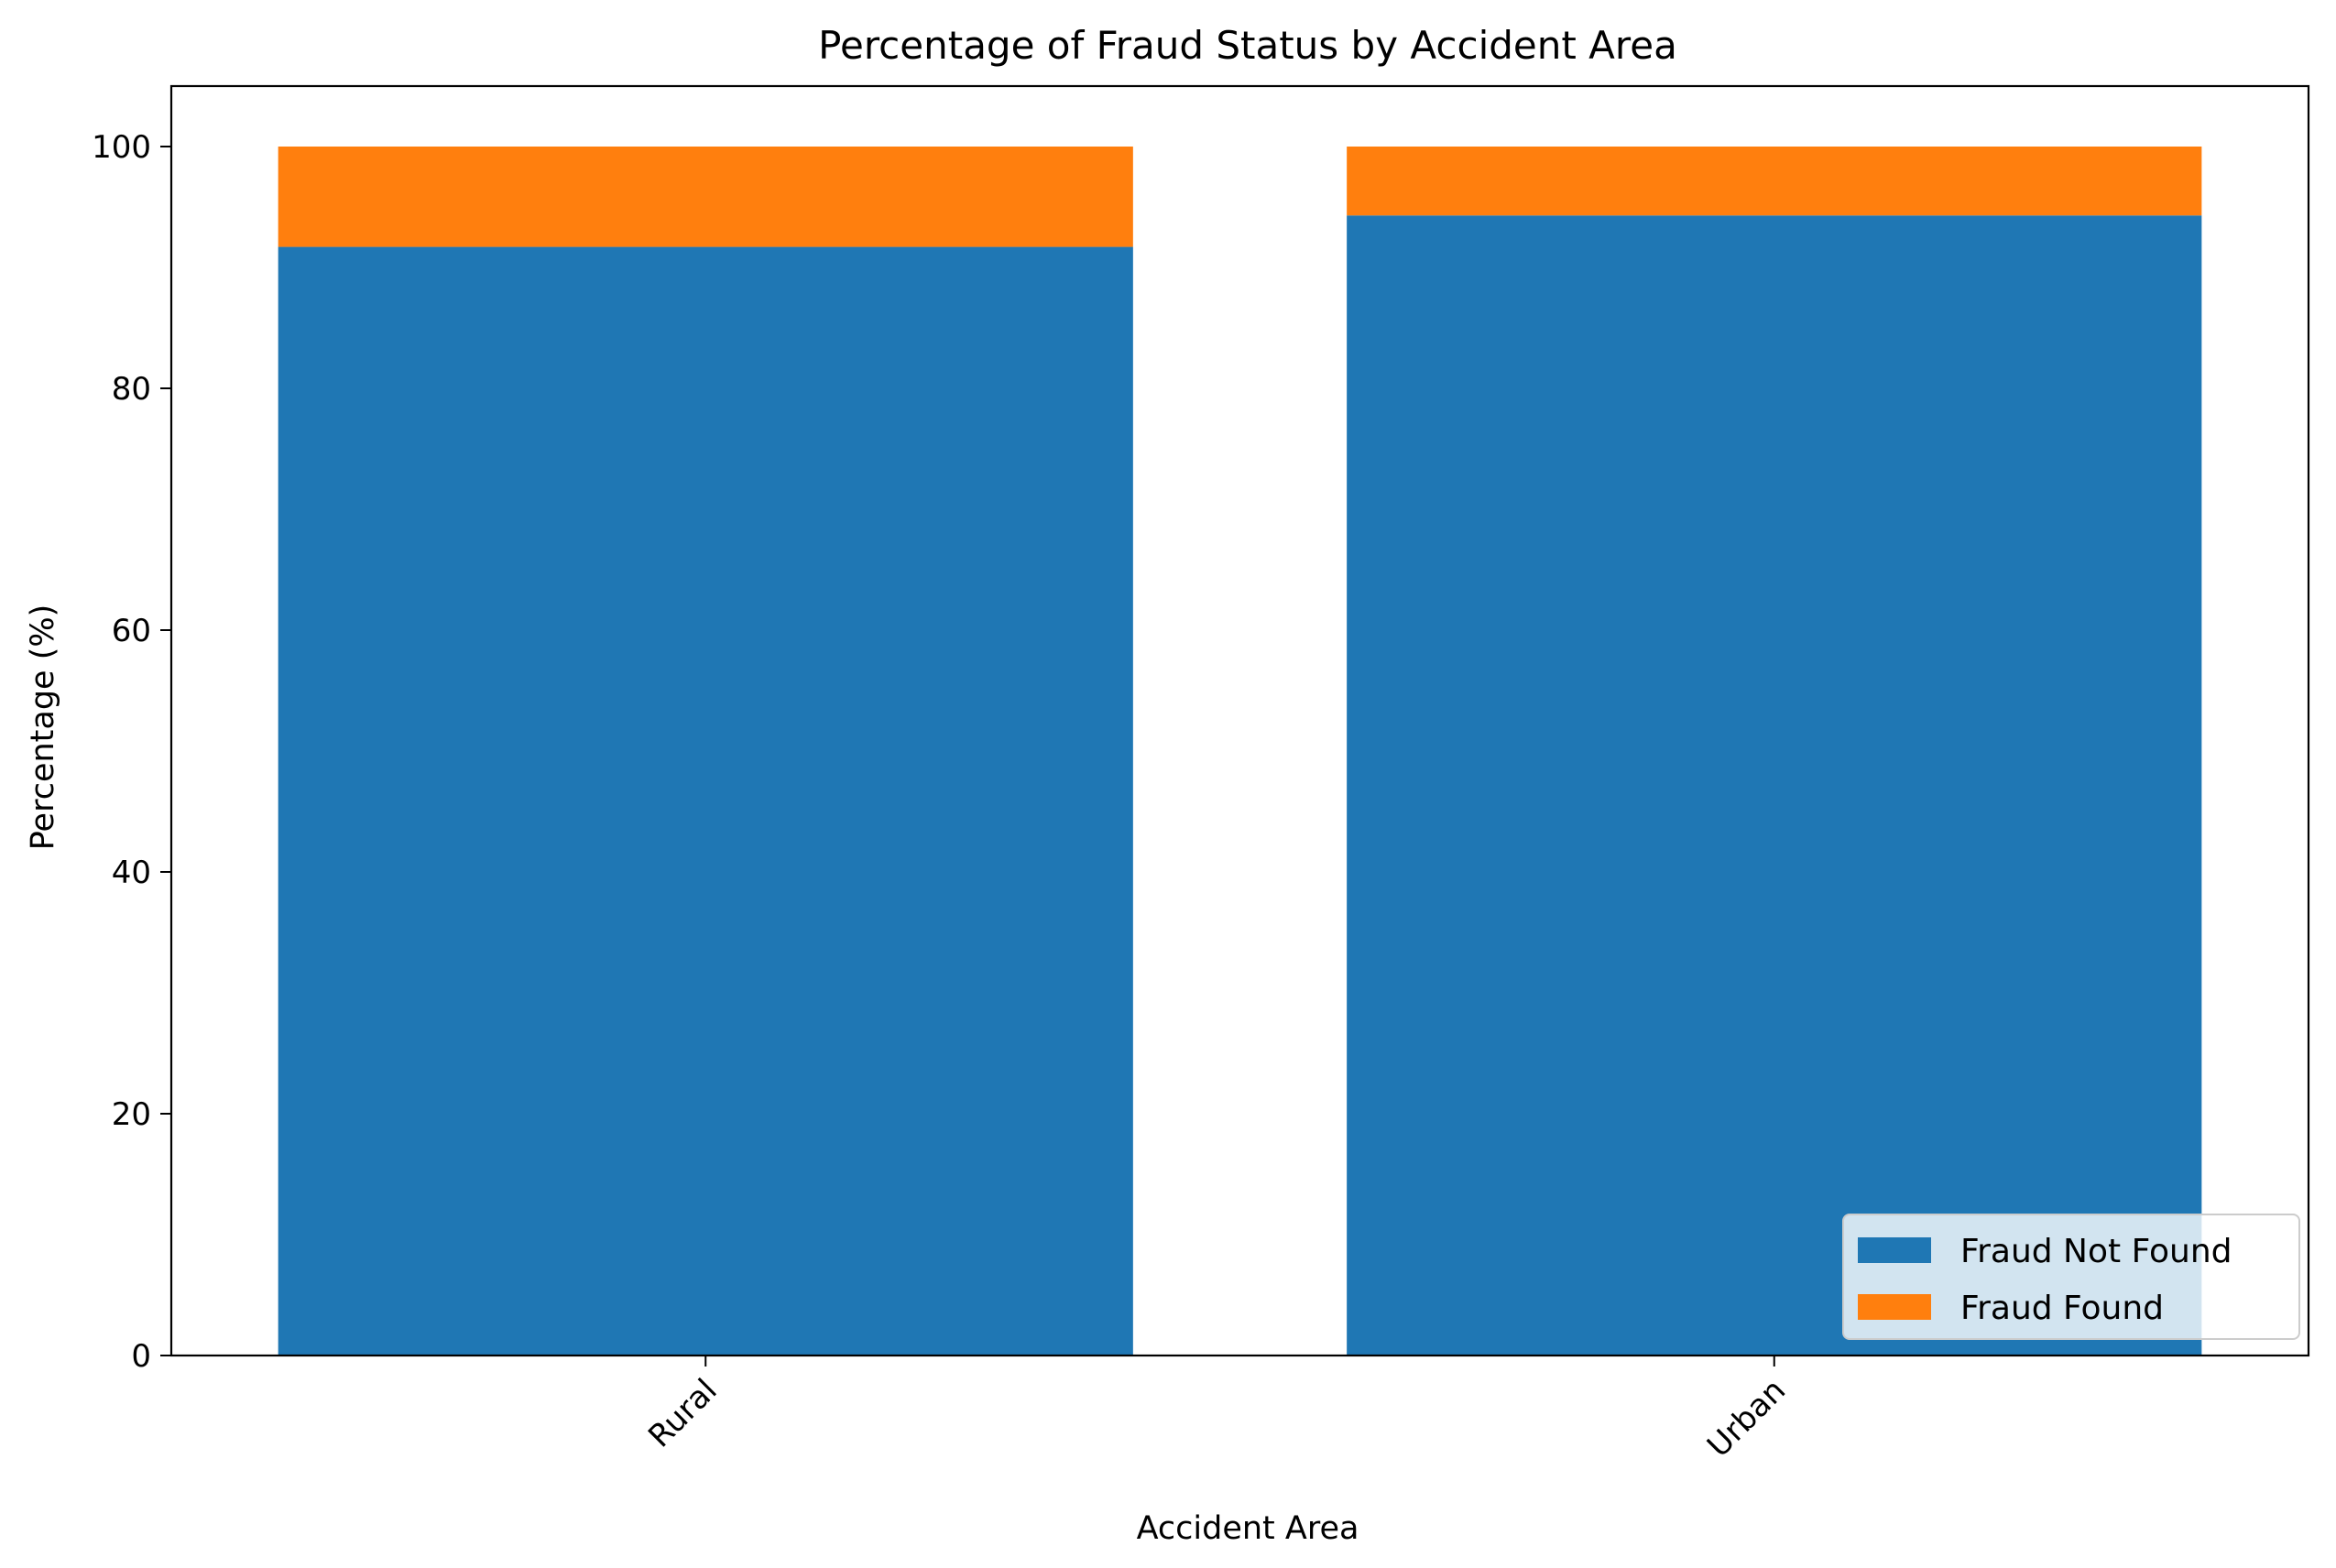 This screenshot has height=1568, width=2336. What do you see at coordinates (682, 1413) in the screenshot?
I see `x-tick-label-rural: Rural` at bounding box center [682, 1413].